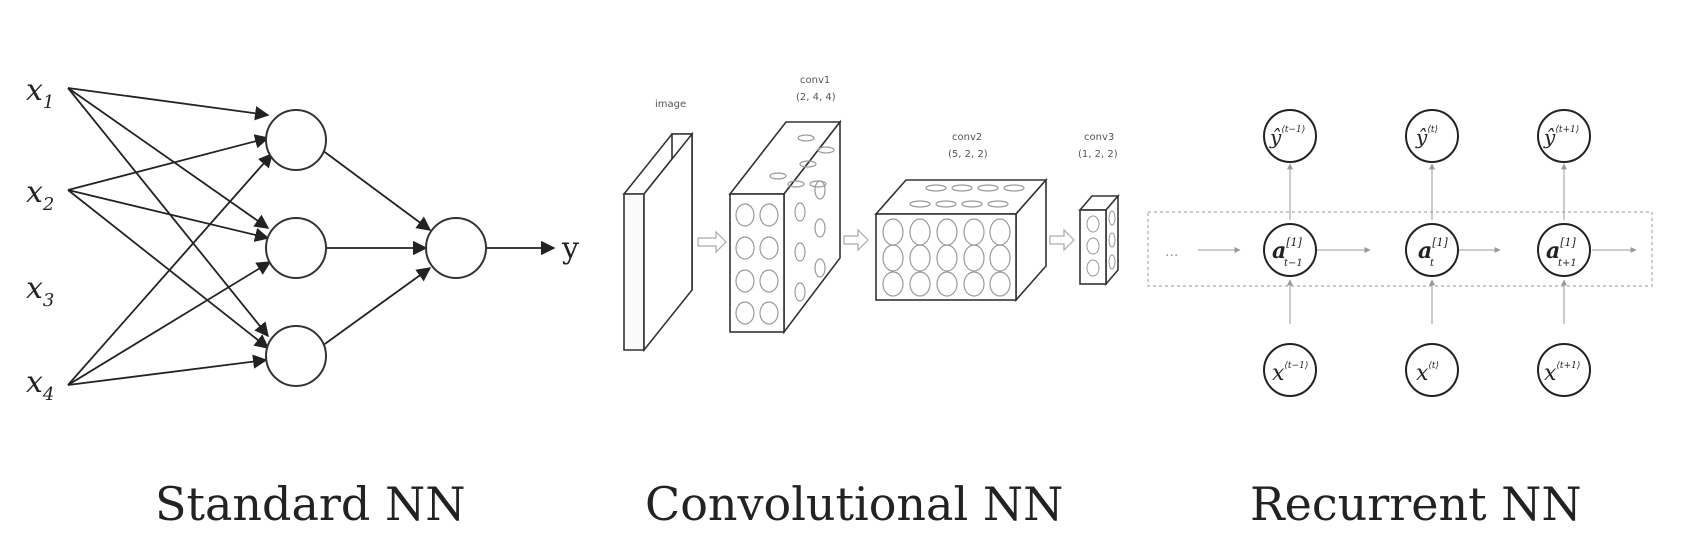 The height and width of the screenshot is (544, 1708). What do you see at coordinates (1290, 373) in the screenshot?
I see `rnn-input-label-1: x⟨t−1⟩` at bounding box center [1290, 373].